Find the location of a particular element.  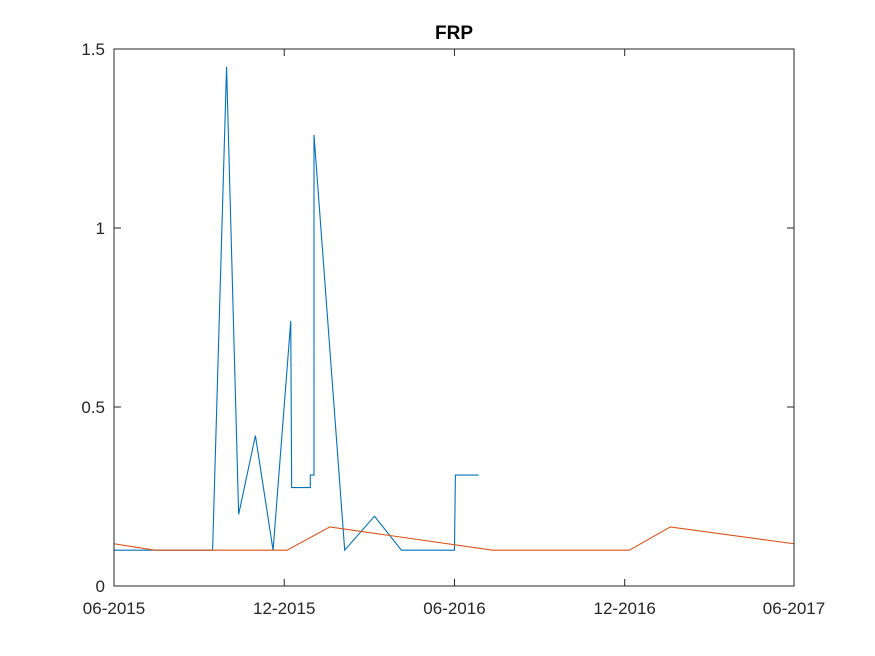

x-tick-label: 12-2015 is located at coordinates (284, 608).